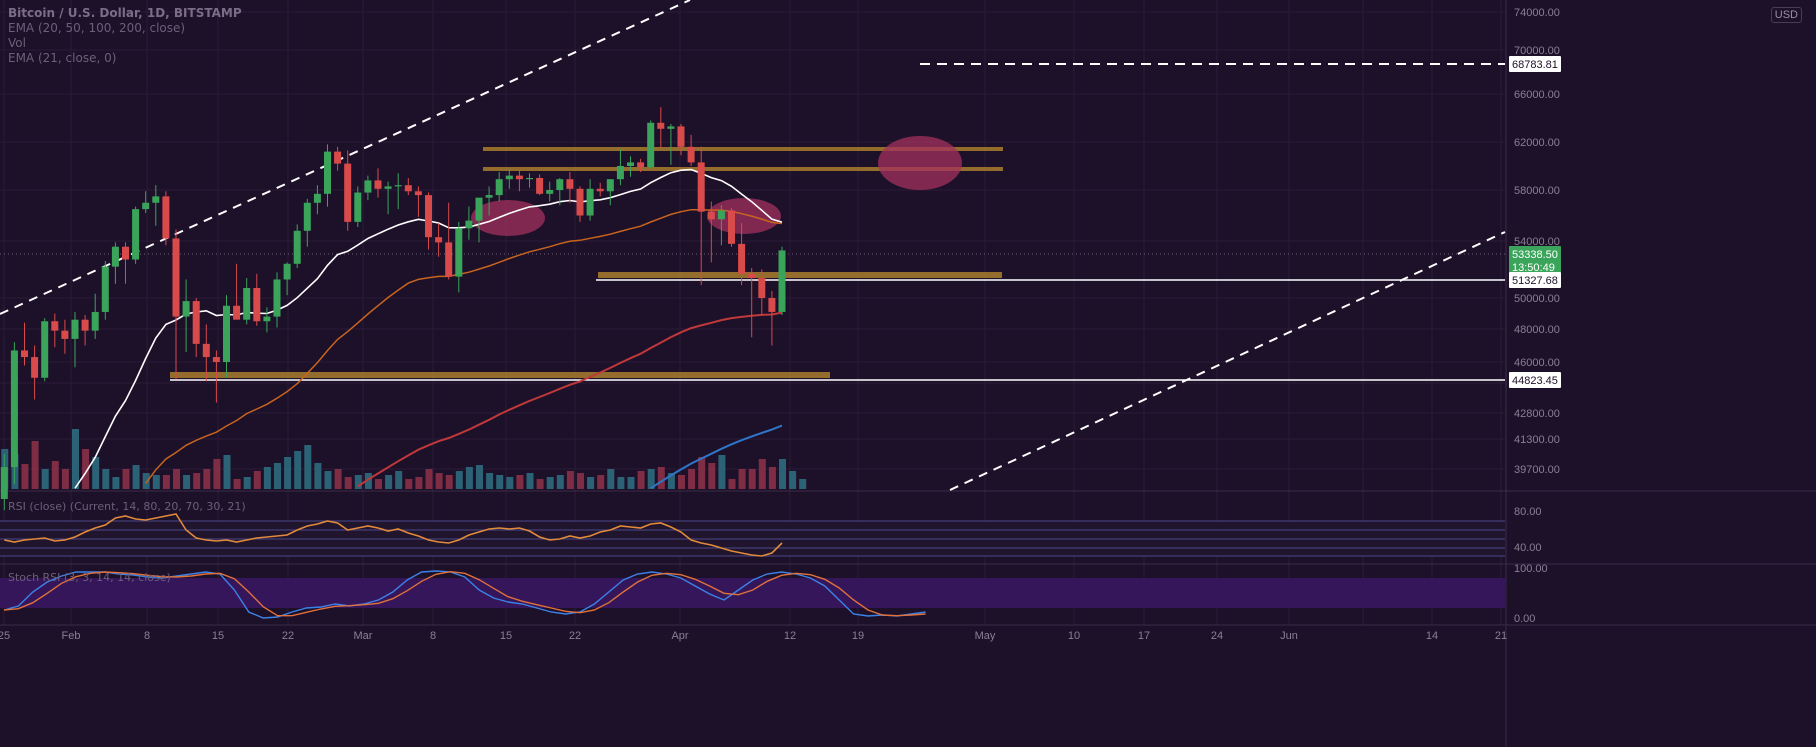 The height and width of the screenshot is (747, 1816). I want to click on price-tick-label: 54000.00, so click(1537, 242).